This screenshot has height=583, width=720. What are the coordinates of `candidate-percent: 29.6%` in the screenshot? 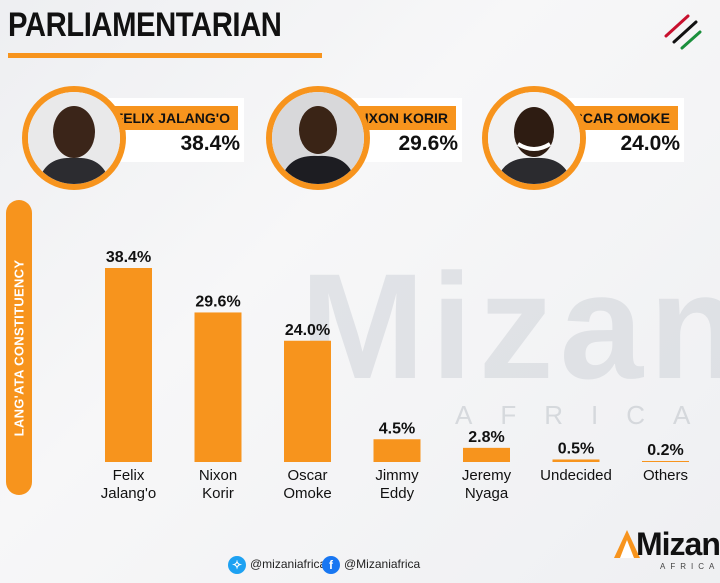 It's located at (428, 143).